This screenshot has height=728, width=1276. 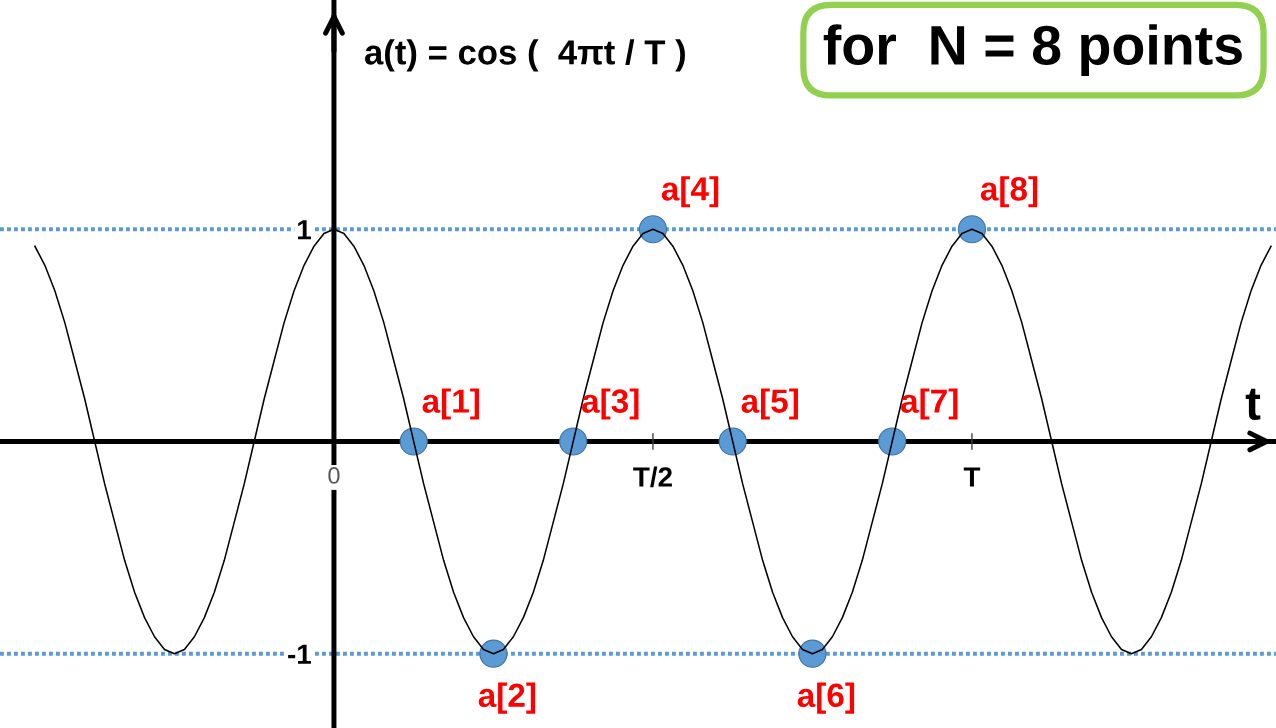 I want to click on y-tick-label: -1, so click(x=299, y=654).